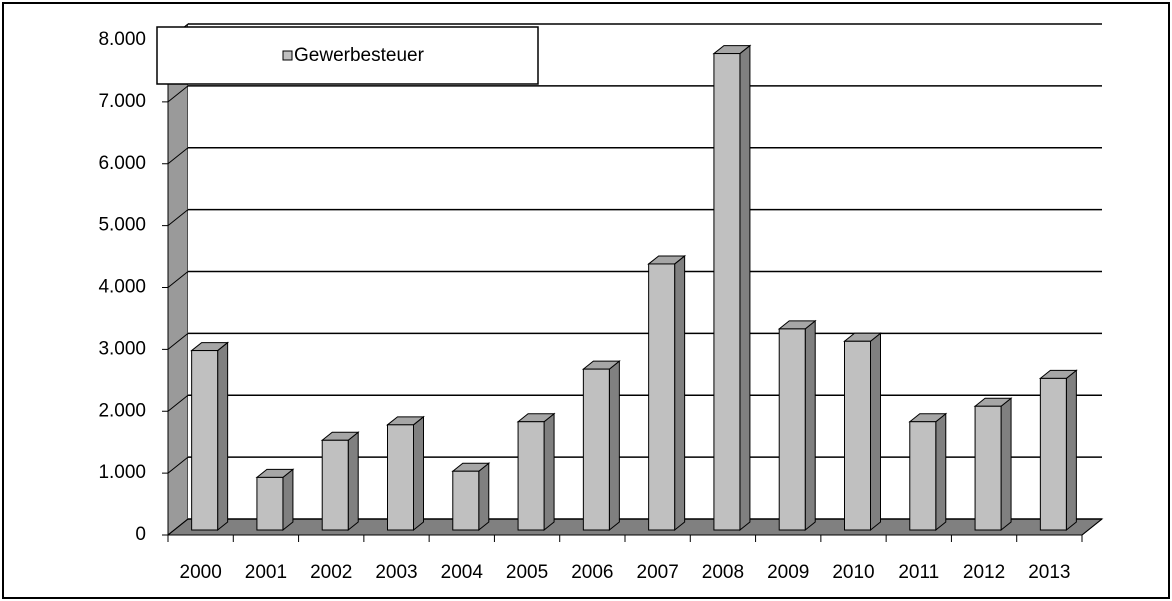  I want to click on x-tick-label: 2001, so click(266, 572).